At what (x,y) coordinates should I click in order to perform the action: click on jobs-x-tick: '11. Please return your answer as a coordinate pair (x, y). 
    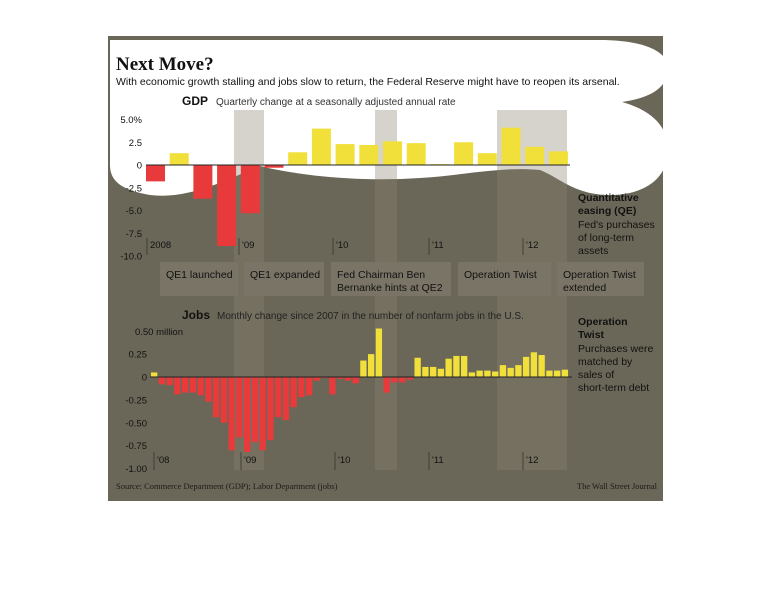
    Looking at the image, I should click on (438, 460).